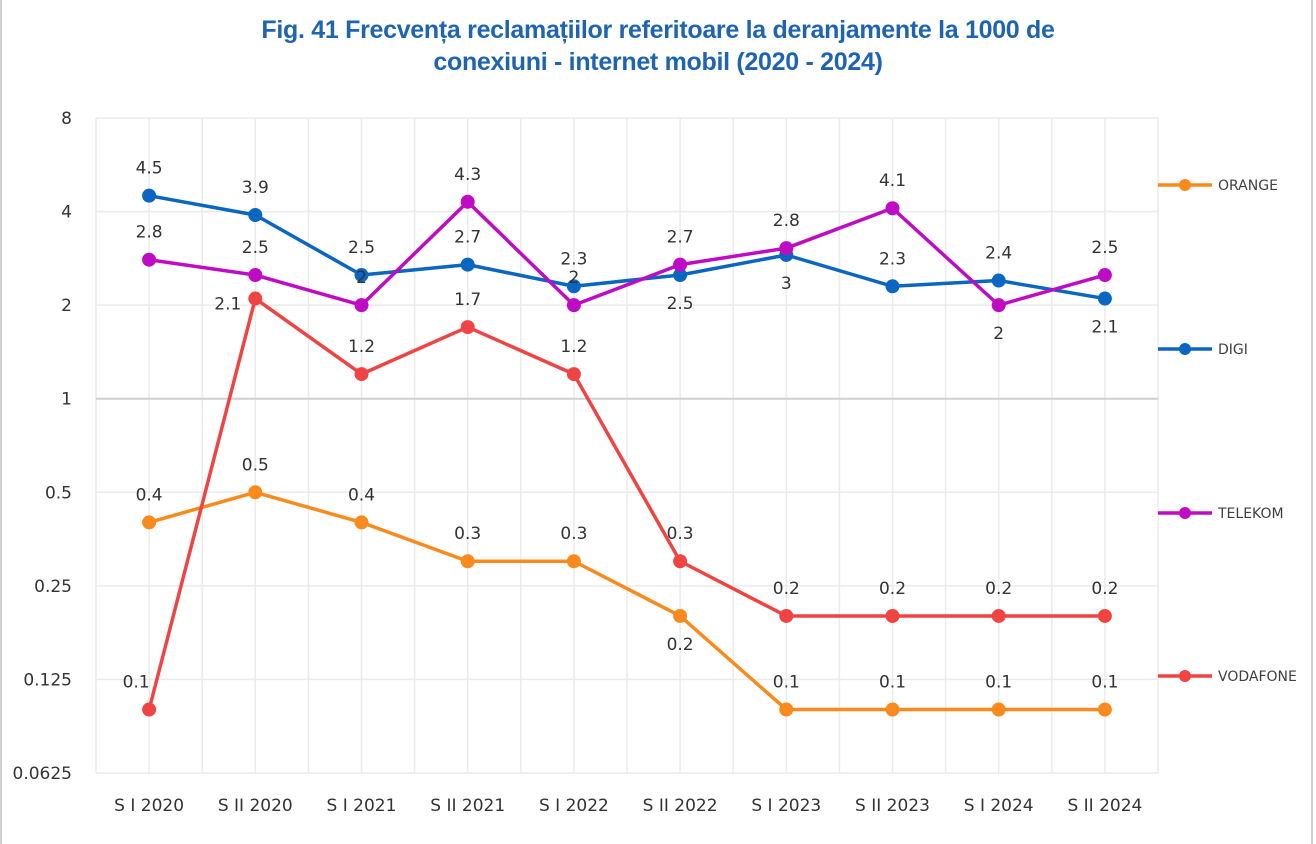 The width and height of the screenshot is (1316, 844). Describe the element at coordinates (998, 254) in the screenshot. I see `data-label-digi: 2.4` at that location.